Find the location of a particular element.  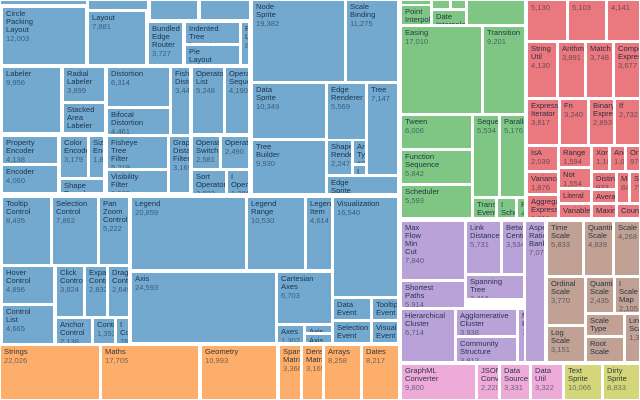

treemap-cell-query: If 2,732 is located at coordinates (627, 122).